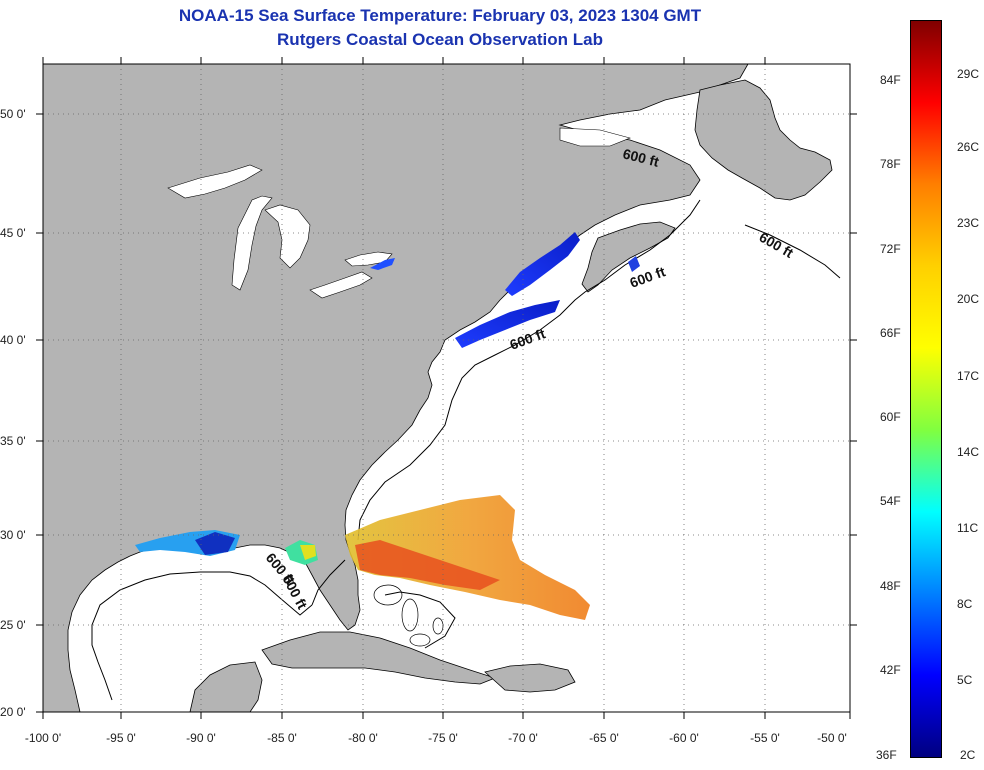  Describe the element at coordinates (121, 738) in the screenshot. I see `lon-label: -95 0'` at that location.